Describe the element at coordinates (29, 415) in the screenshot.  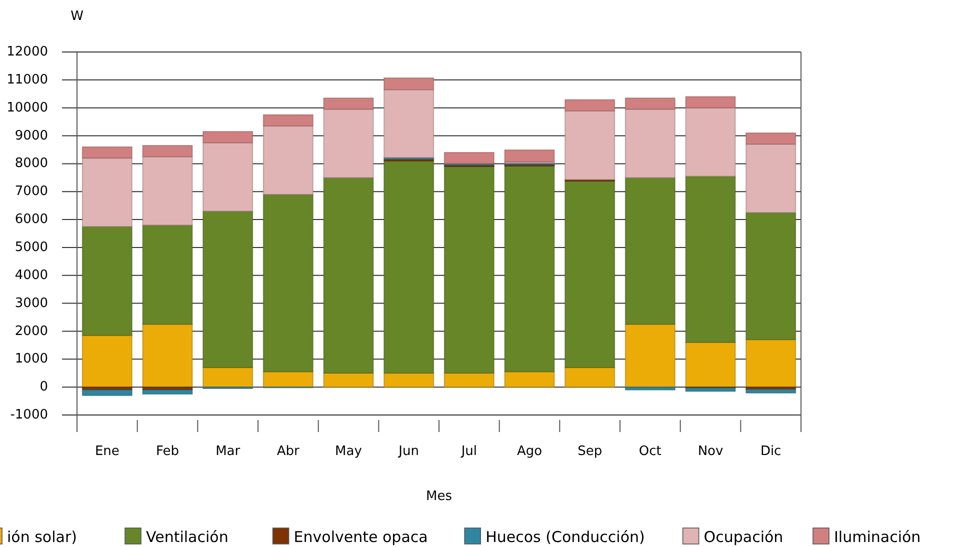
I see `y-tick-label: -1000` at that location.